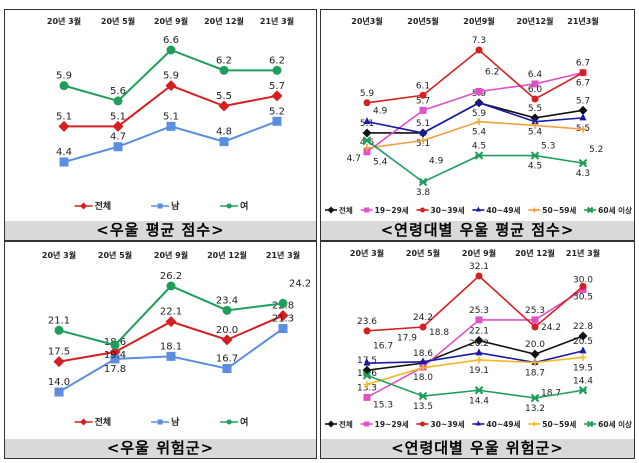 This screenshot has width=639, height=463. Describe the element at coordinates (165, 422) in the screenshot. I see `legend-item: 남` at that location.